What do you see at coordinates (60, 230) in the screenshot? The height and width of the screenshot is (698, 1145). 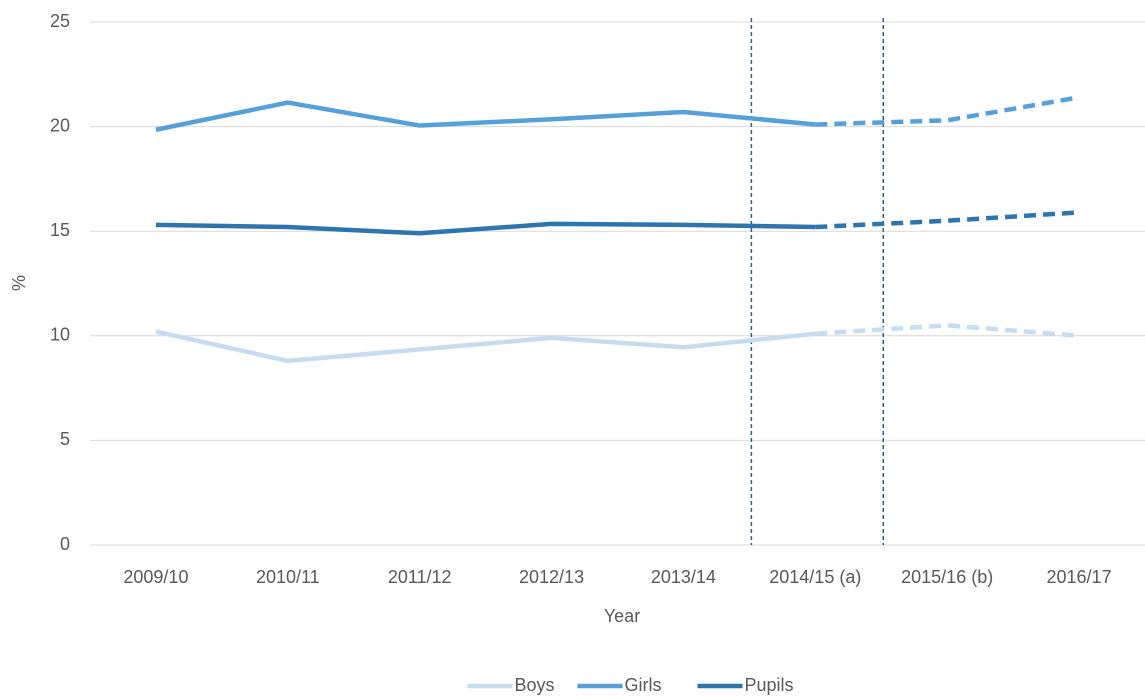 I see `y-tick-label: 15` at bounding box center [60, 230].